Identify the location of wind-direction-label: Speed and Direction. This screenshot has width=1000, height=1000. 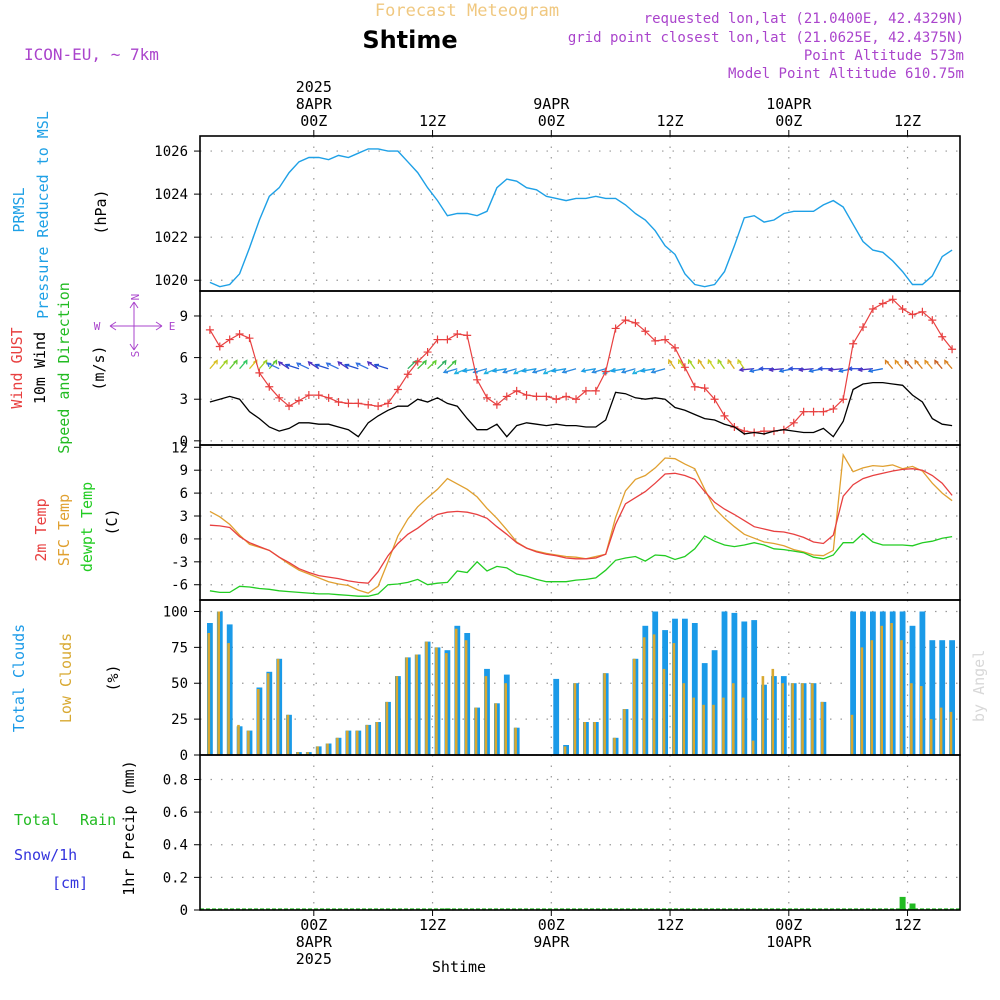
(64, 368).